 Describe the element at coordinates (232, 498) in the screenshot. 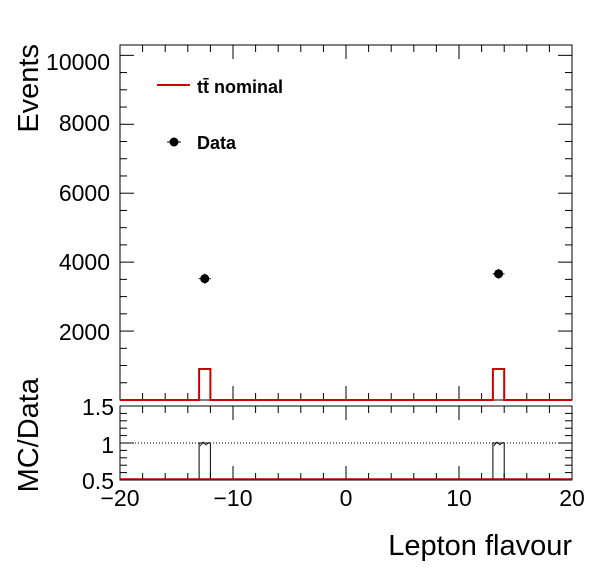

I see `x-tick-label: −10` at that location.